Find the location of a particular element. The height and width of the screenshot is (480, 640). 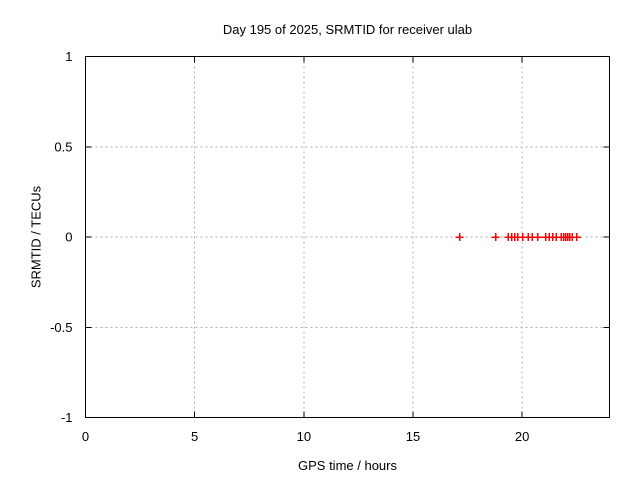

y-tick-label: 0.5 is located at coordinates (63, 146).